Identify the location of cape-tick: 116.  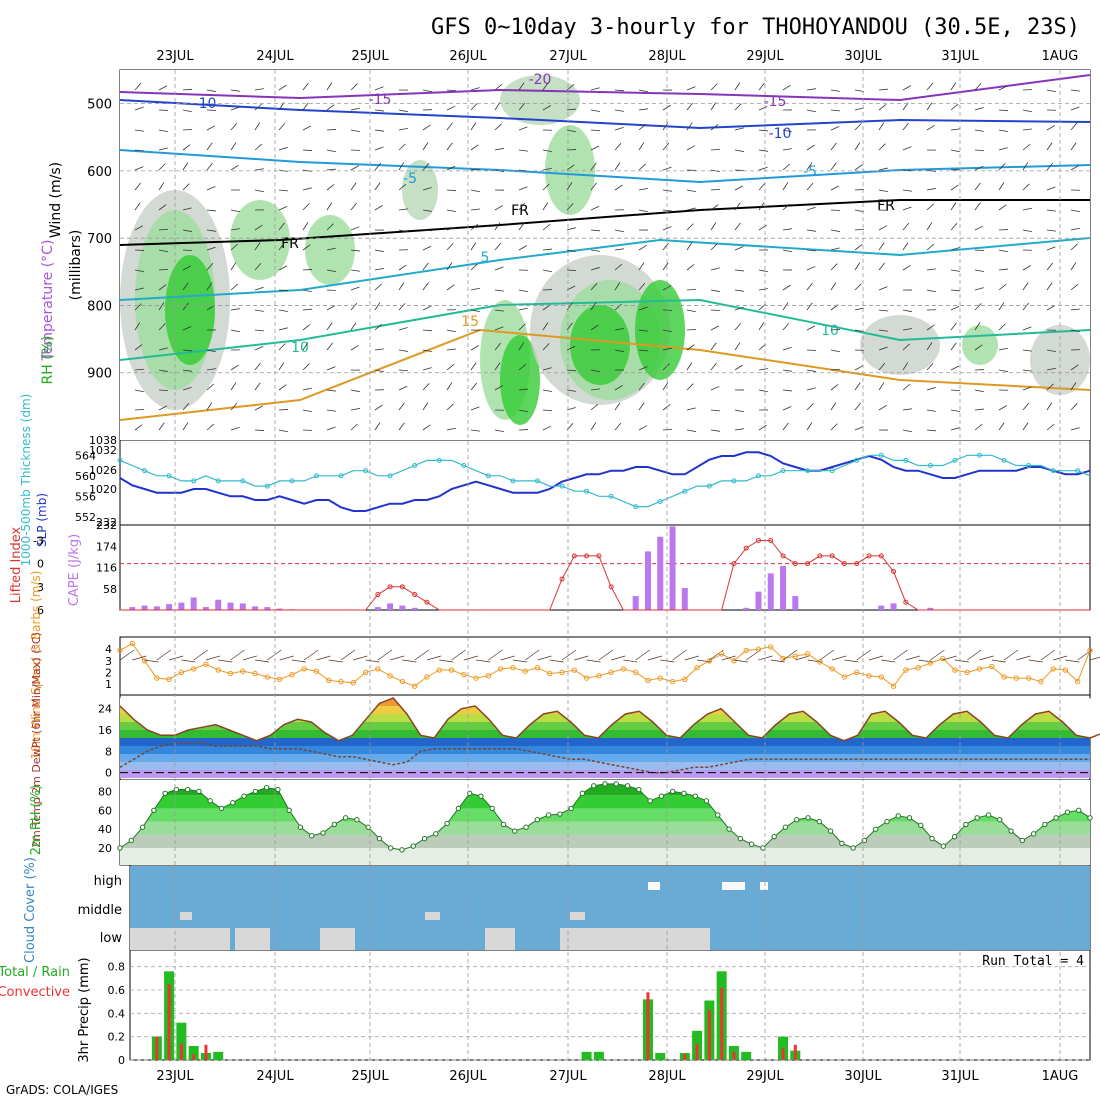
(106, 568).